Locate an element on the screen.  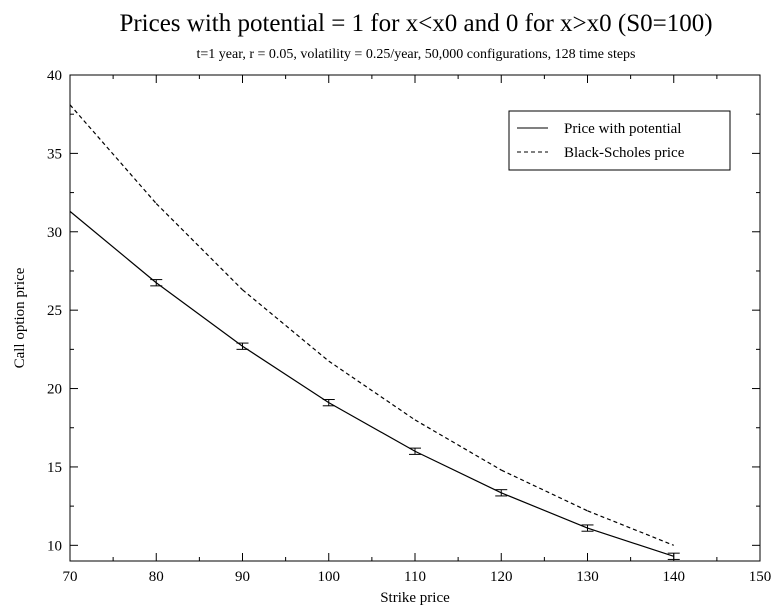
y-tick-label: 10 is located at coordinates (54, 546).